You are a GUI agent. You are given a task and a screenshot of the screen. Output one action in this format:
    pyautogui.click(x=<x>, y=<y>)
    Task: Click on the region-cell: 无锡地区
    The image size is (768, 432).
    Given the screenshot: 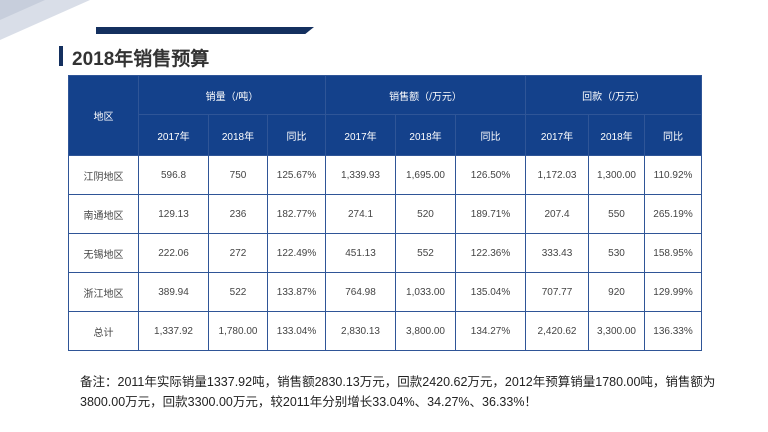 What is the action you would take?
    pyautogui.click(x=103, y=253)
    